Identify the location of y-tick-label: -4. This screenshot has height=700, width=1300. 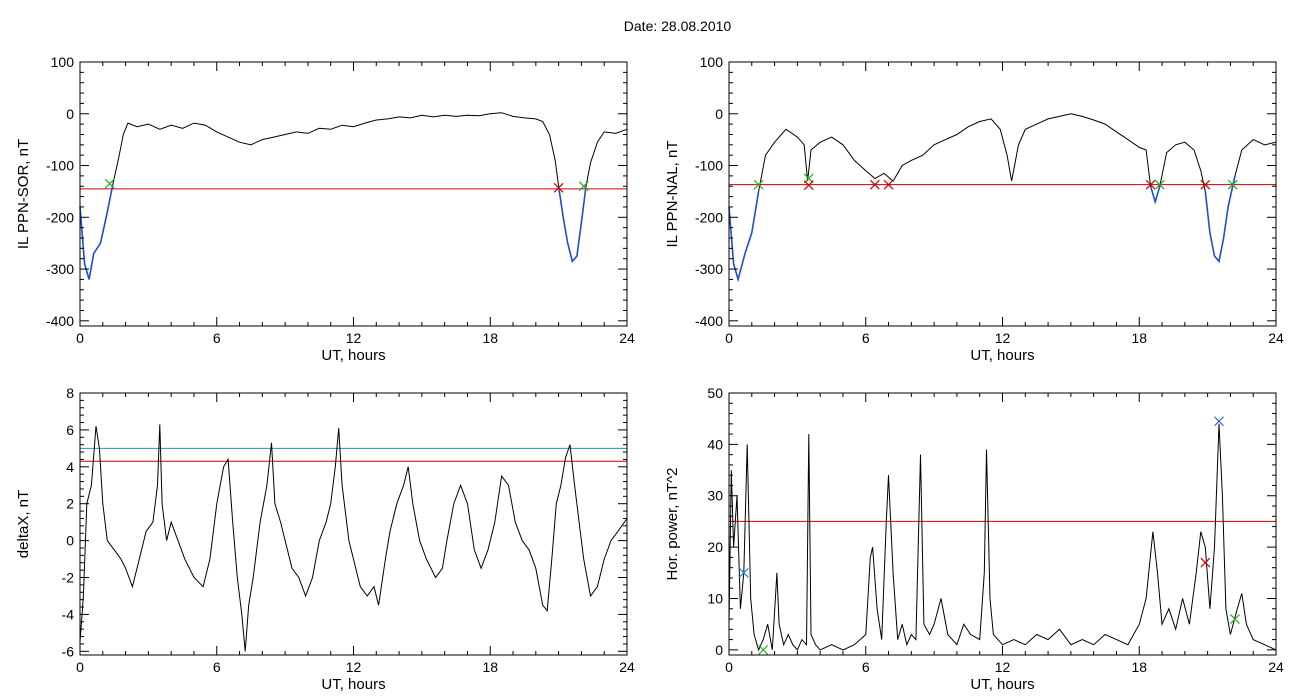
(68, 614).